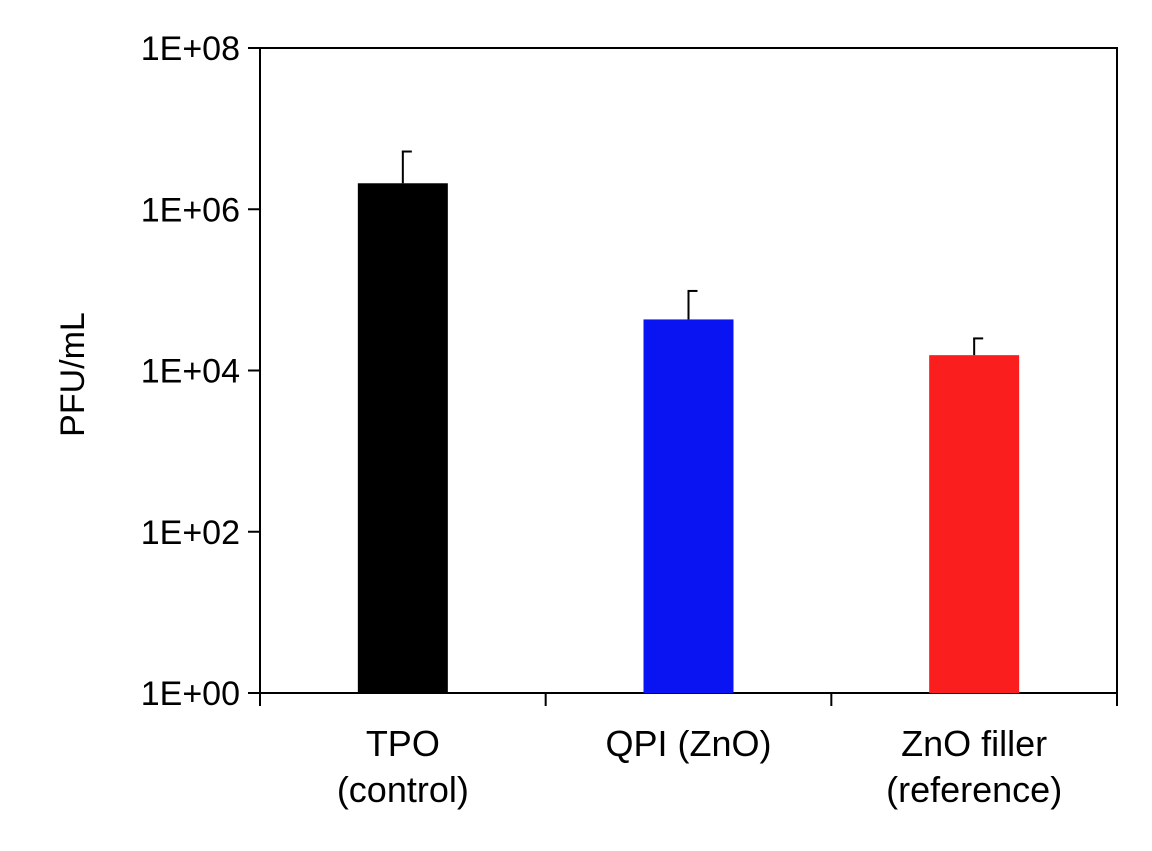 The height and width of the screenshot is (851, 1152). I want to click on y-tick-label: 1E+00, so click(190, 694).